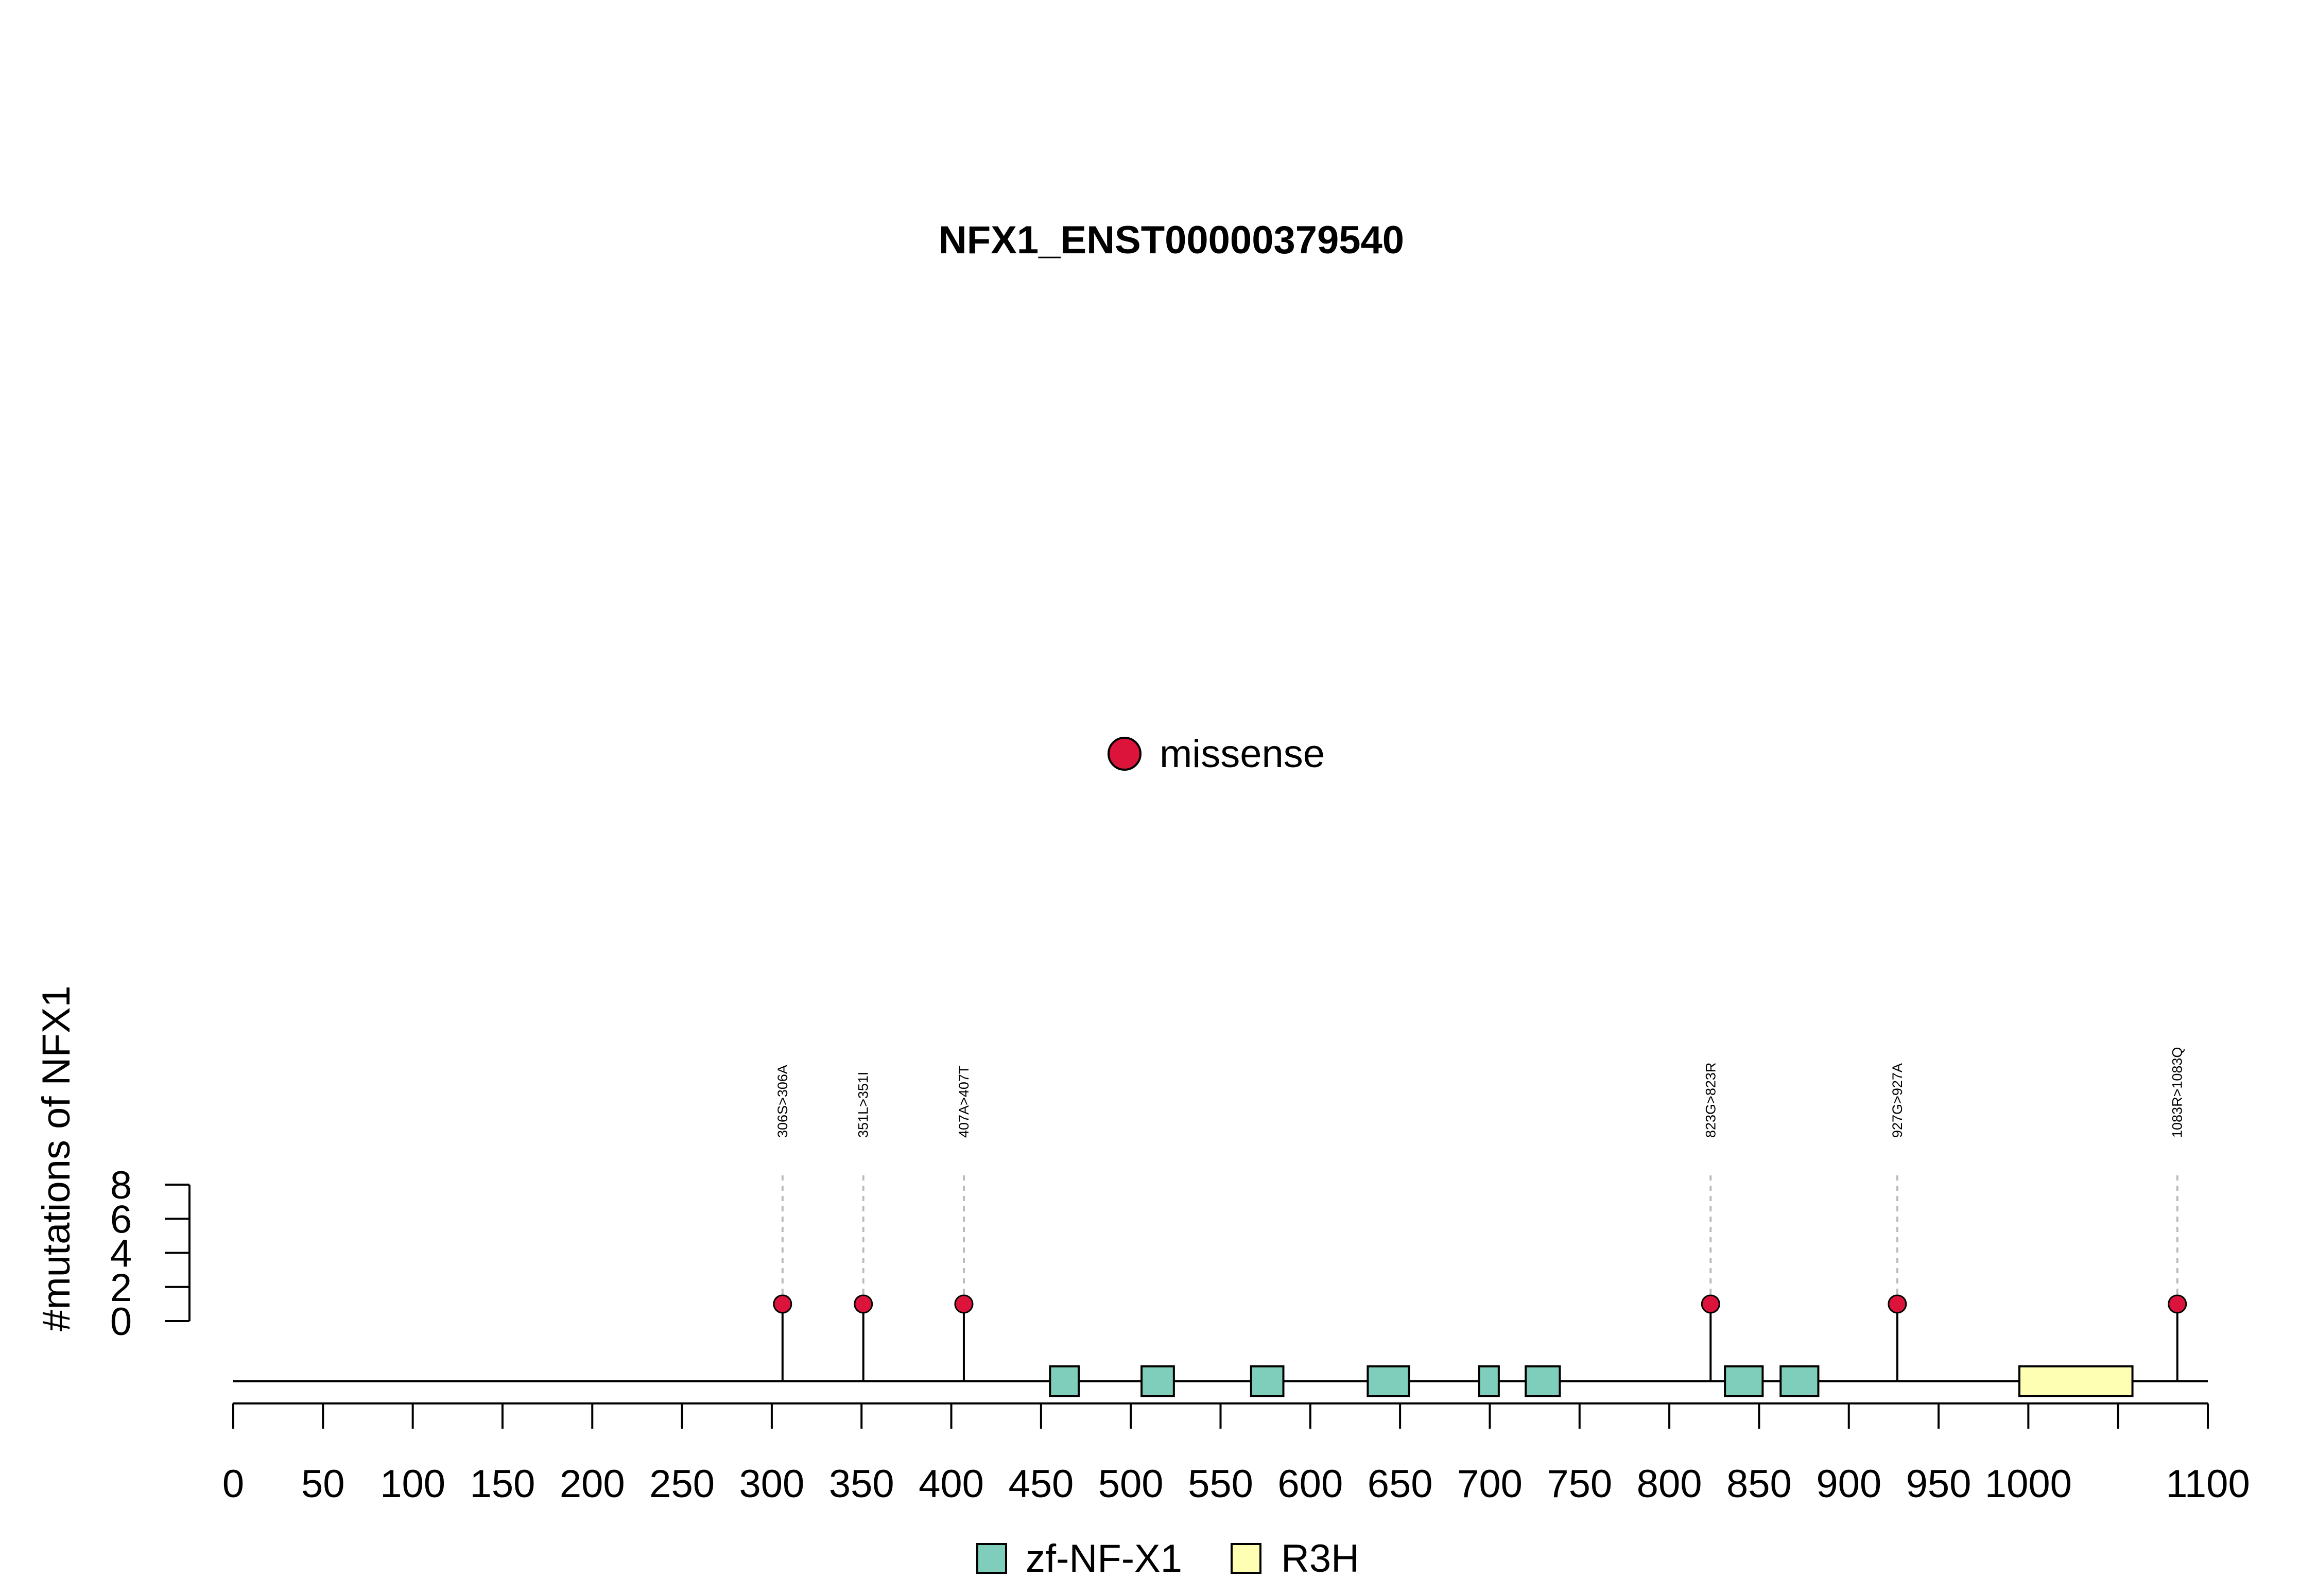 This screenshot has height=1596, width=2317. I want to click on x-tick-label: 150, so click(502, 1484).